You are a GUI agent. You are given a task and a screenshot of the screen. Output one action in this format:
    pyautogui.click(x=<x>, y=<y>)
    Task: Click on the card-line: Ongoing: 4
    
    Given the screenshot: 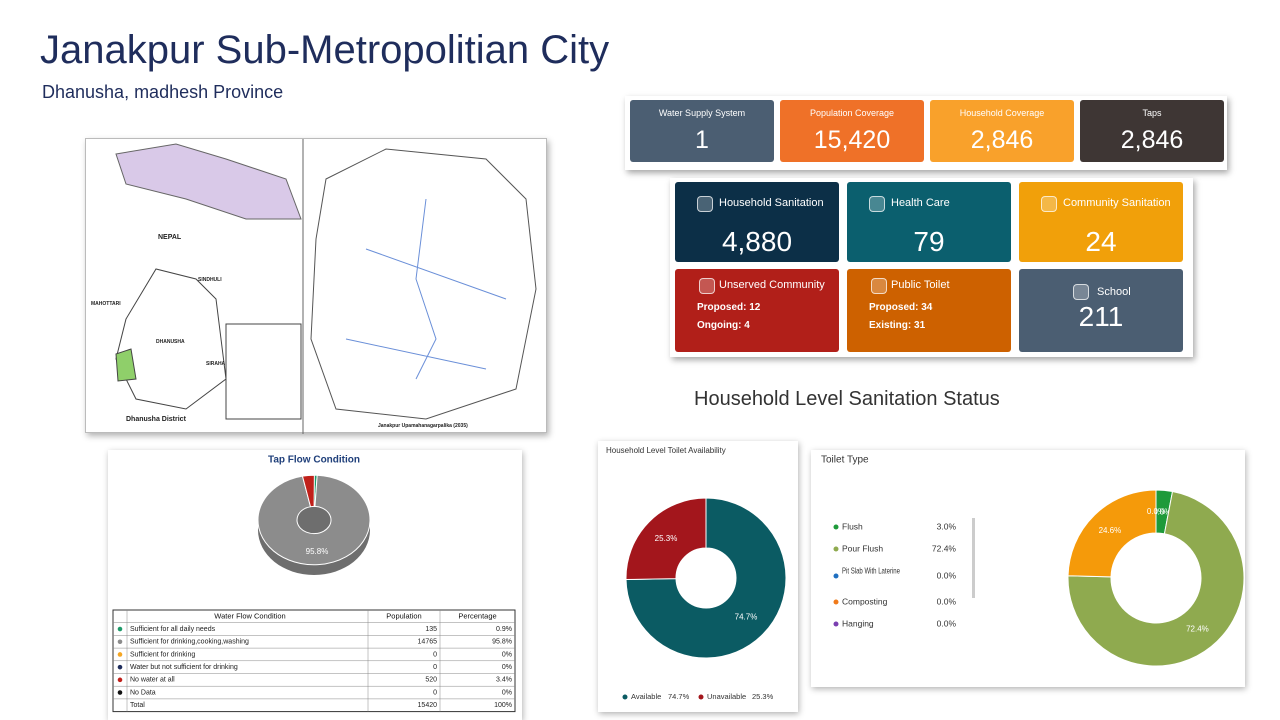 What is the action you would take?
    pyautogui.click(x=723, y=325)
    